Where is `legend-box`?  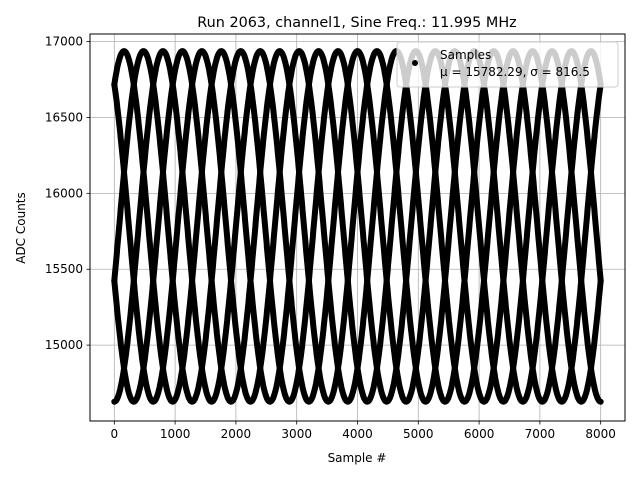 legend-box is located at coordinates (507, 64).